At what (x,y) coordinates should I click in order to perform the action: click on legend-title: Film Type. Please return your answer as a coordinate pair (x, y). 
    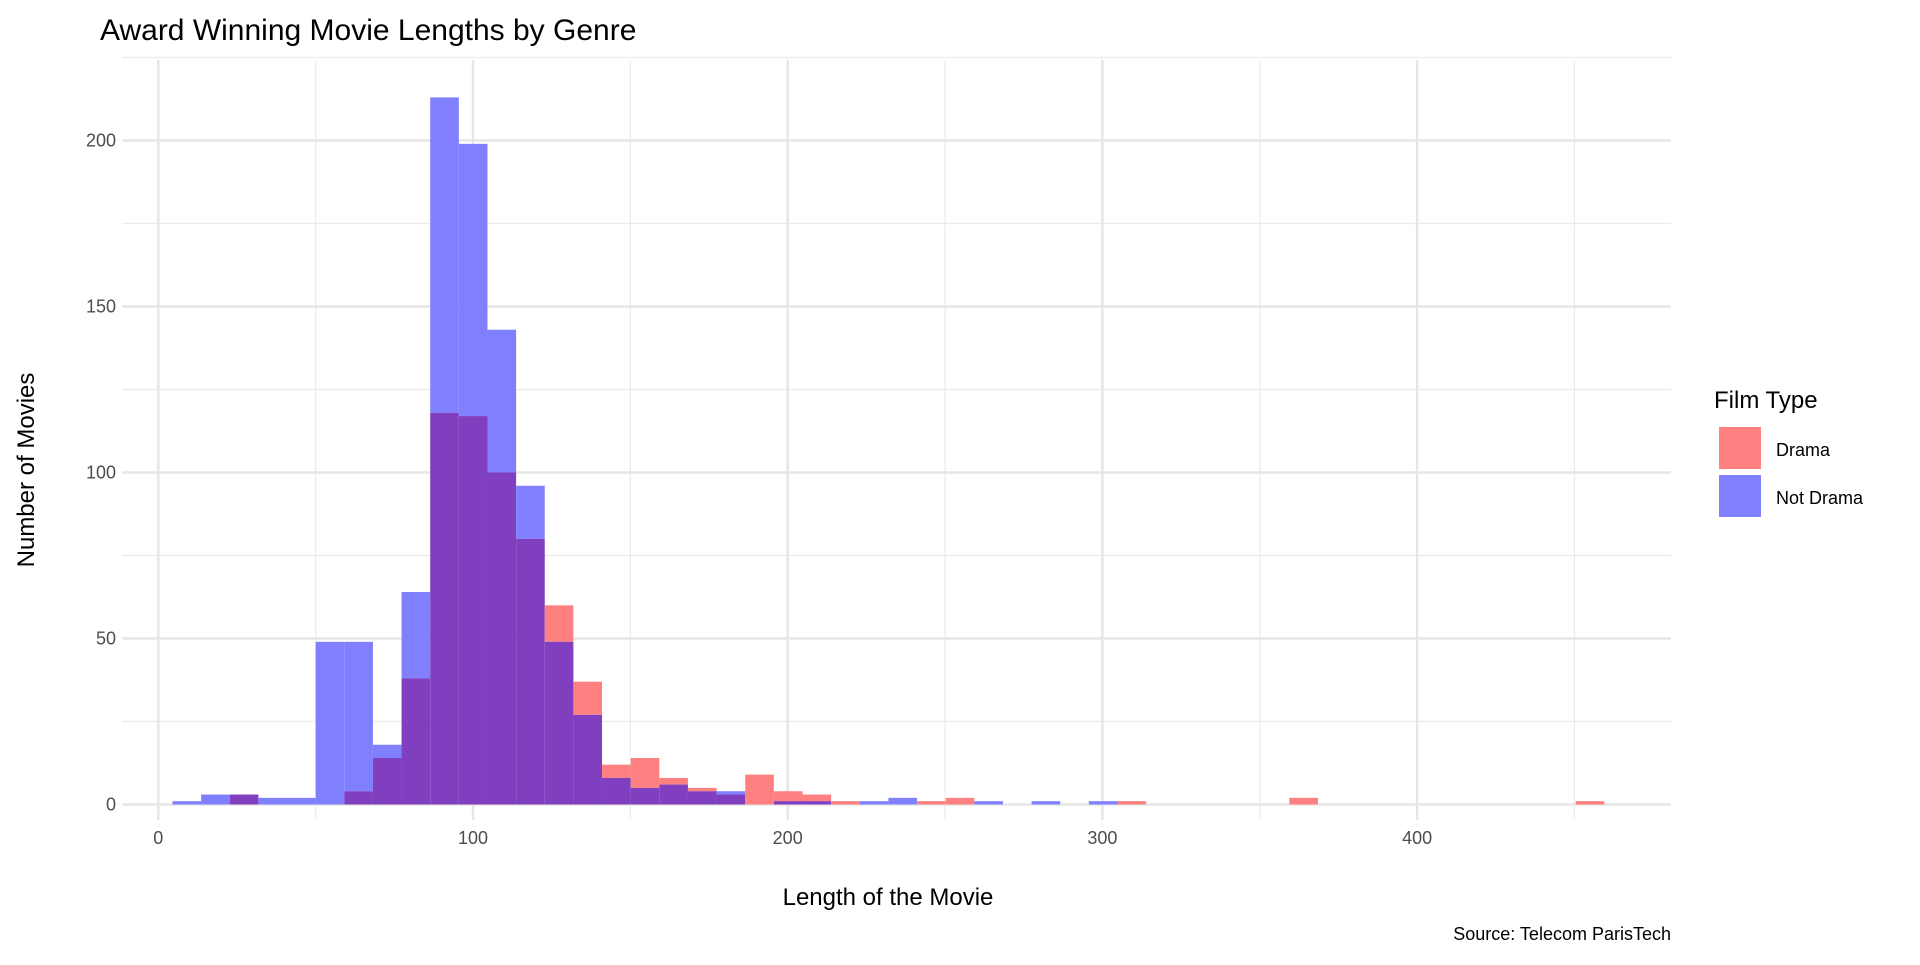
    Looking at the image, I should click on (1766, 400).